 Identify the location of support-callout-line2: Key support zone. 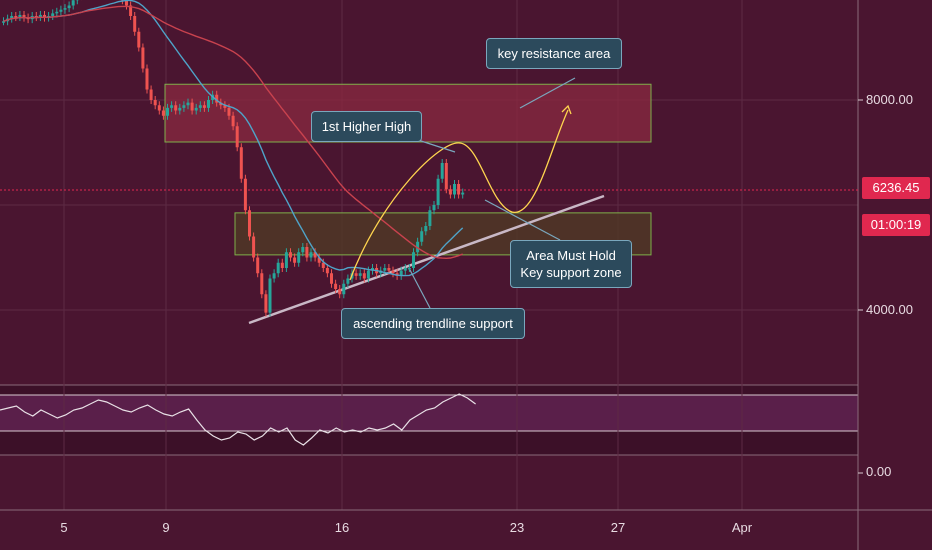
(571, 272).